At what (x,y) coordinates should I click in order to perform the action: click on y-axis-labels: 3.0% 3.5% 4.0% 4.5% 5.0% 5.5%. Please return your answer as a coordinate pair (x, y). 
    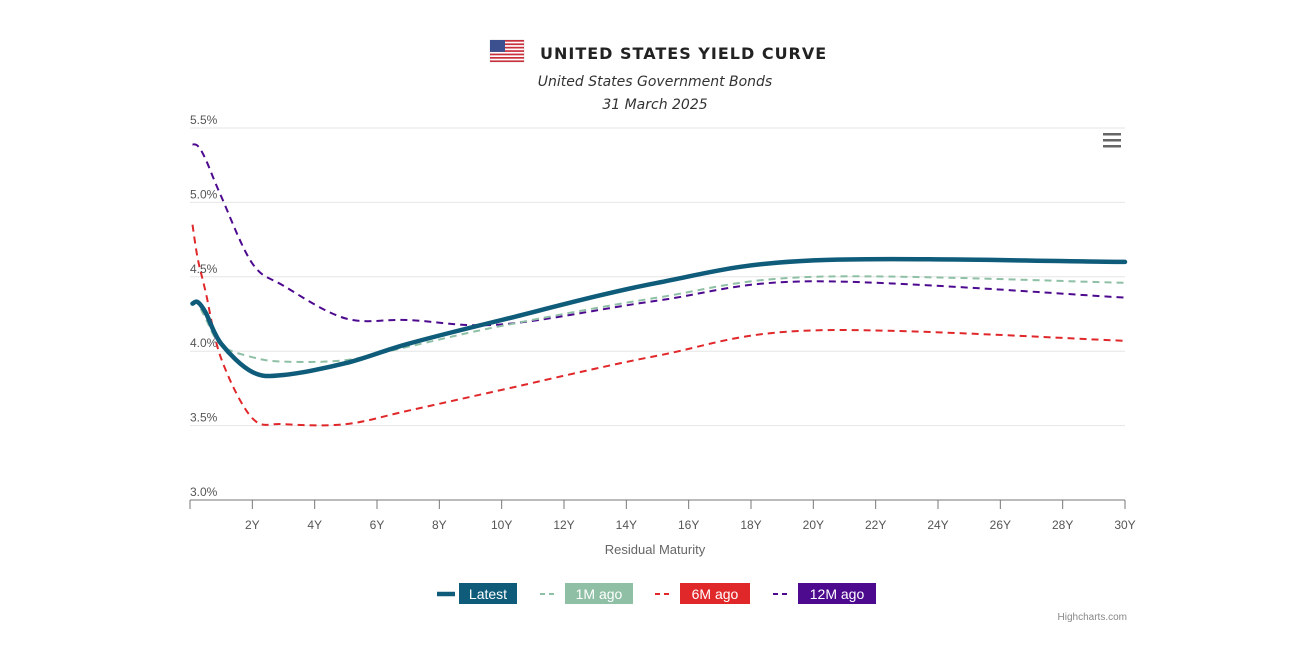
    Looking at the image, I should click on (204, 306).